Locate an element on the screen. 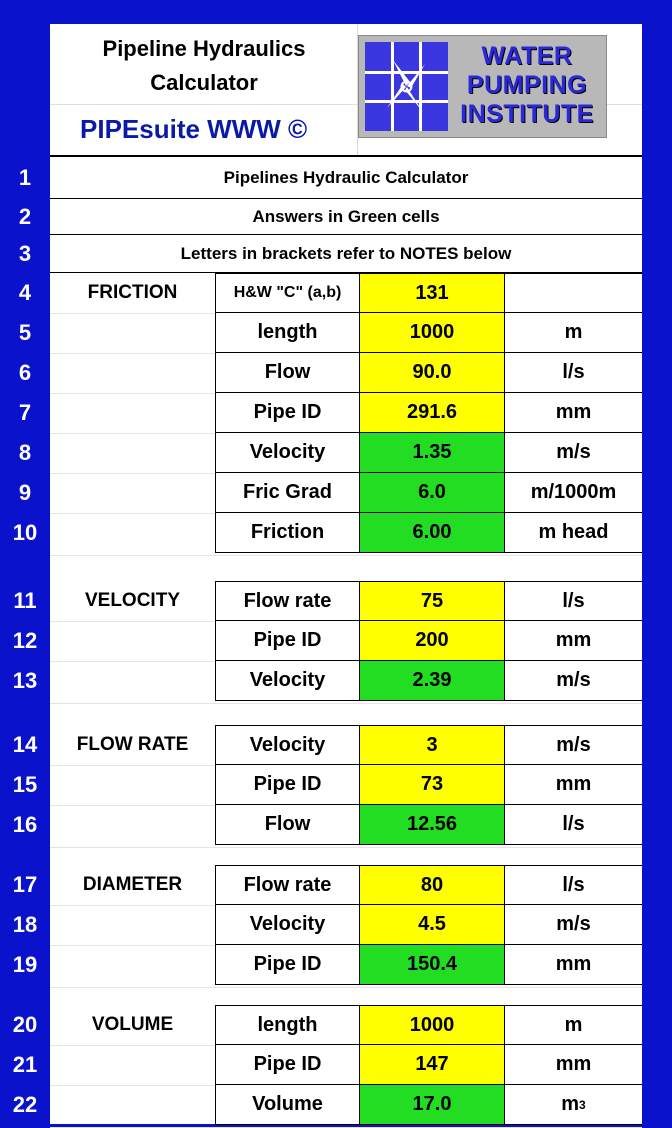  superscript: 3 is located at coordinates (582, 1104).